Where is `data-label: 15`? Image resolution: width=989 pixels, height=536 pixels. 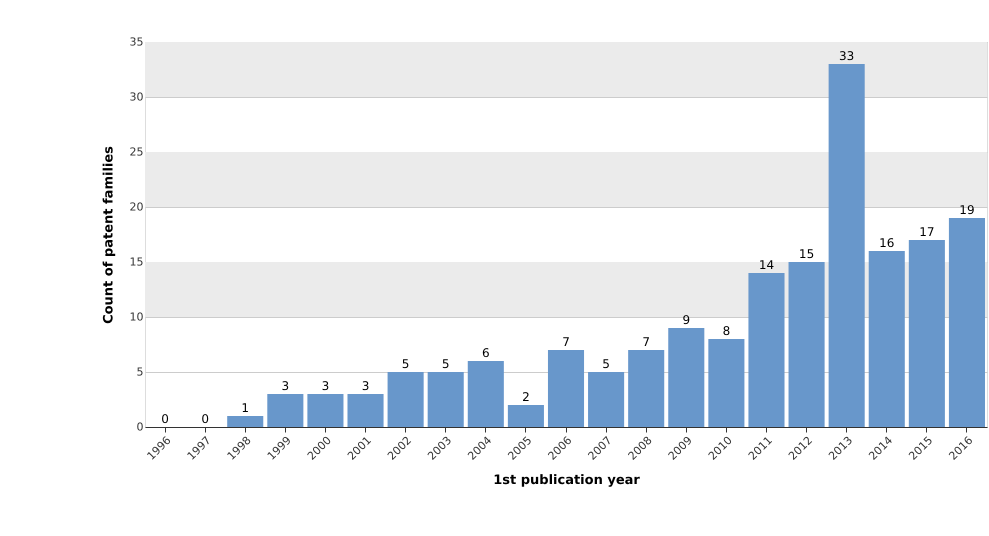
data-label: 15 is located at coordinates (806, 254).